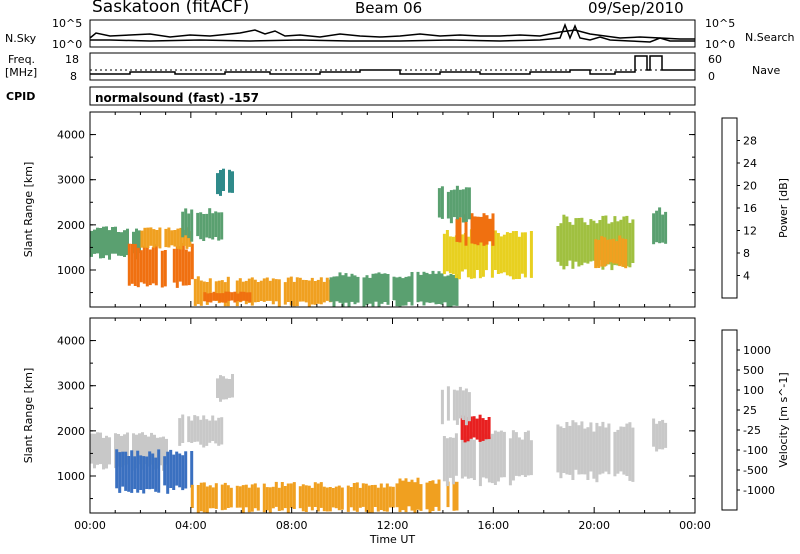 The image size is (800, 554). Describe the element at coordinates (71, 341) in the screenshot. I see `y-tick-label: 4000` at that location.